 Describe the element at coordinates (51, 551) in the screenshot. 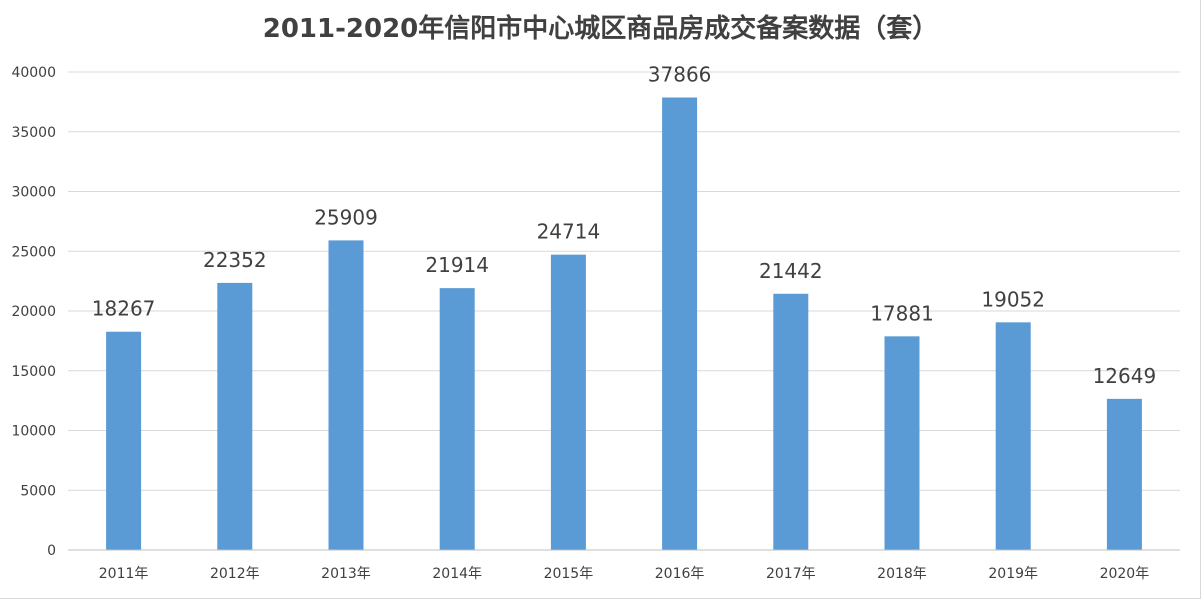

I see `y-tick-label: 0` at that location.